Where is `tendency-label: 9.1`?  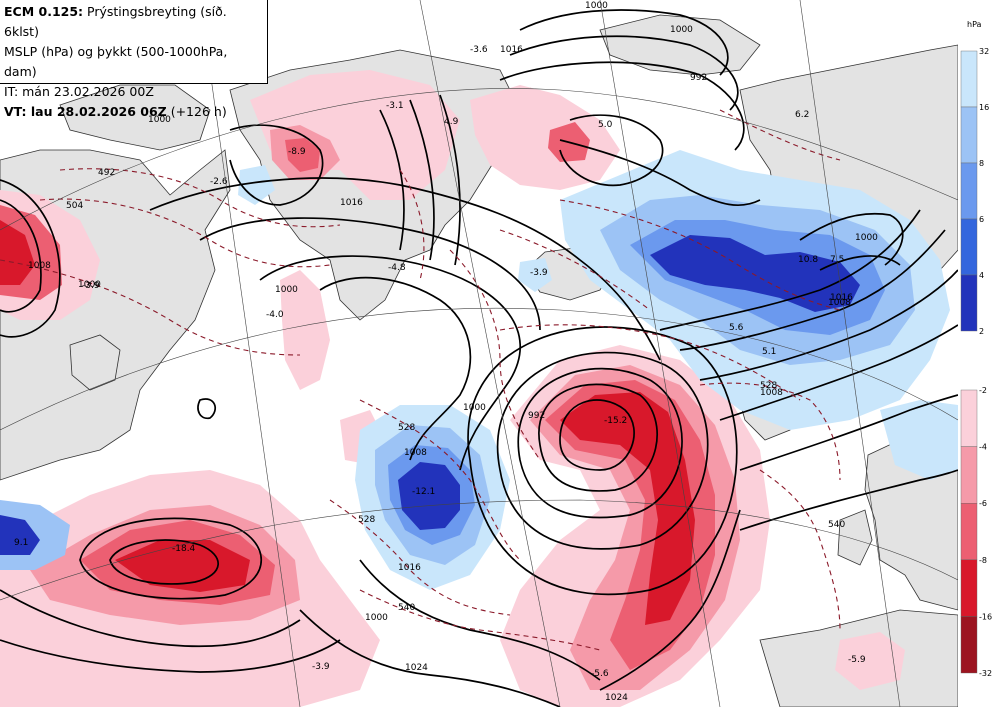
tendency-label: 9.1 is located at coordinates (21, 543).